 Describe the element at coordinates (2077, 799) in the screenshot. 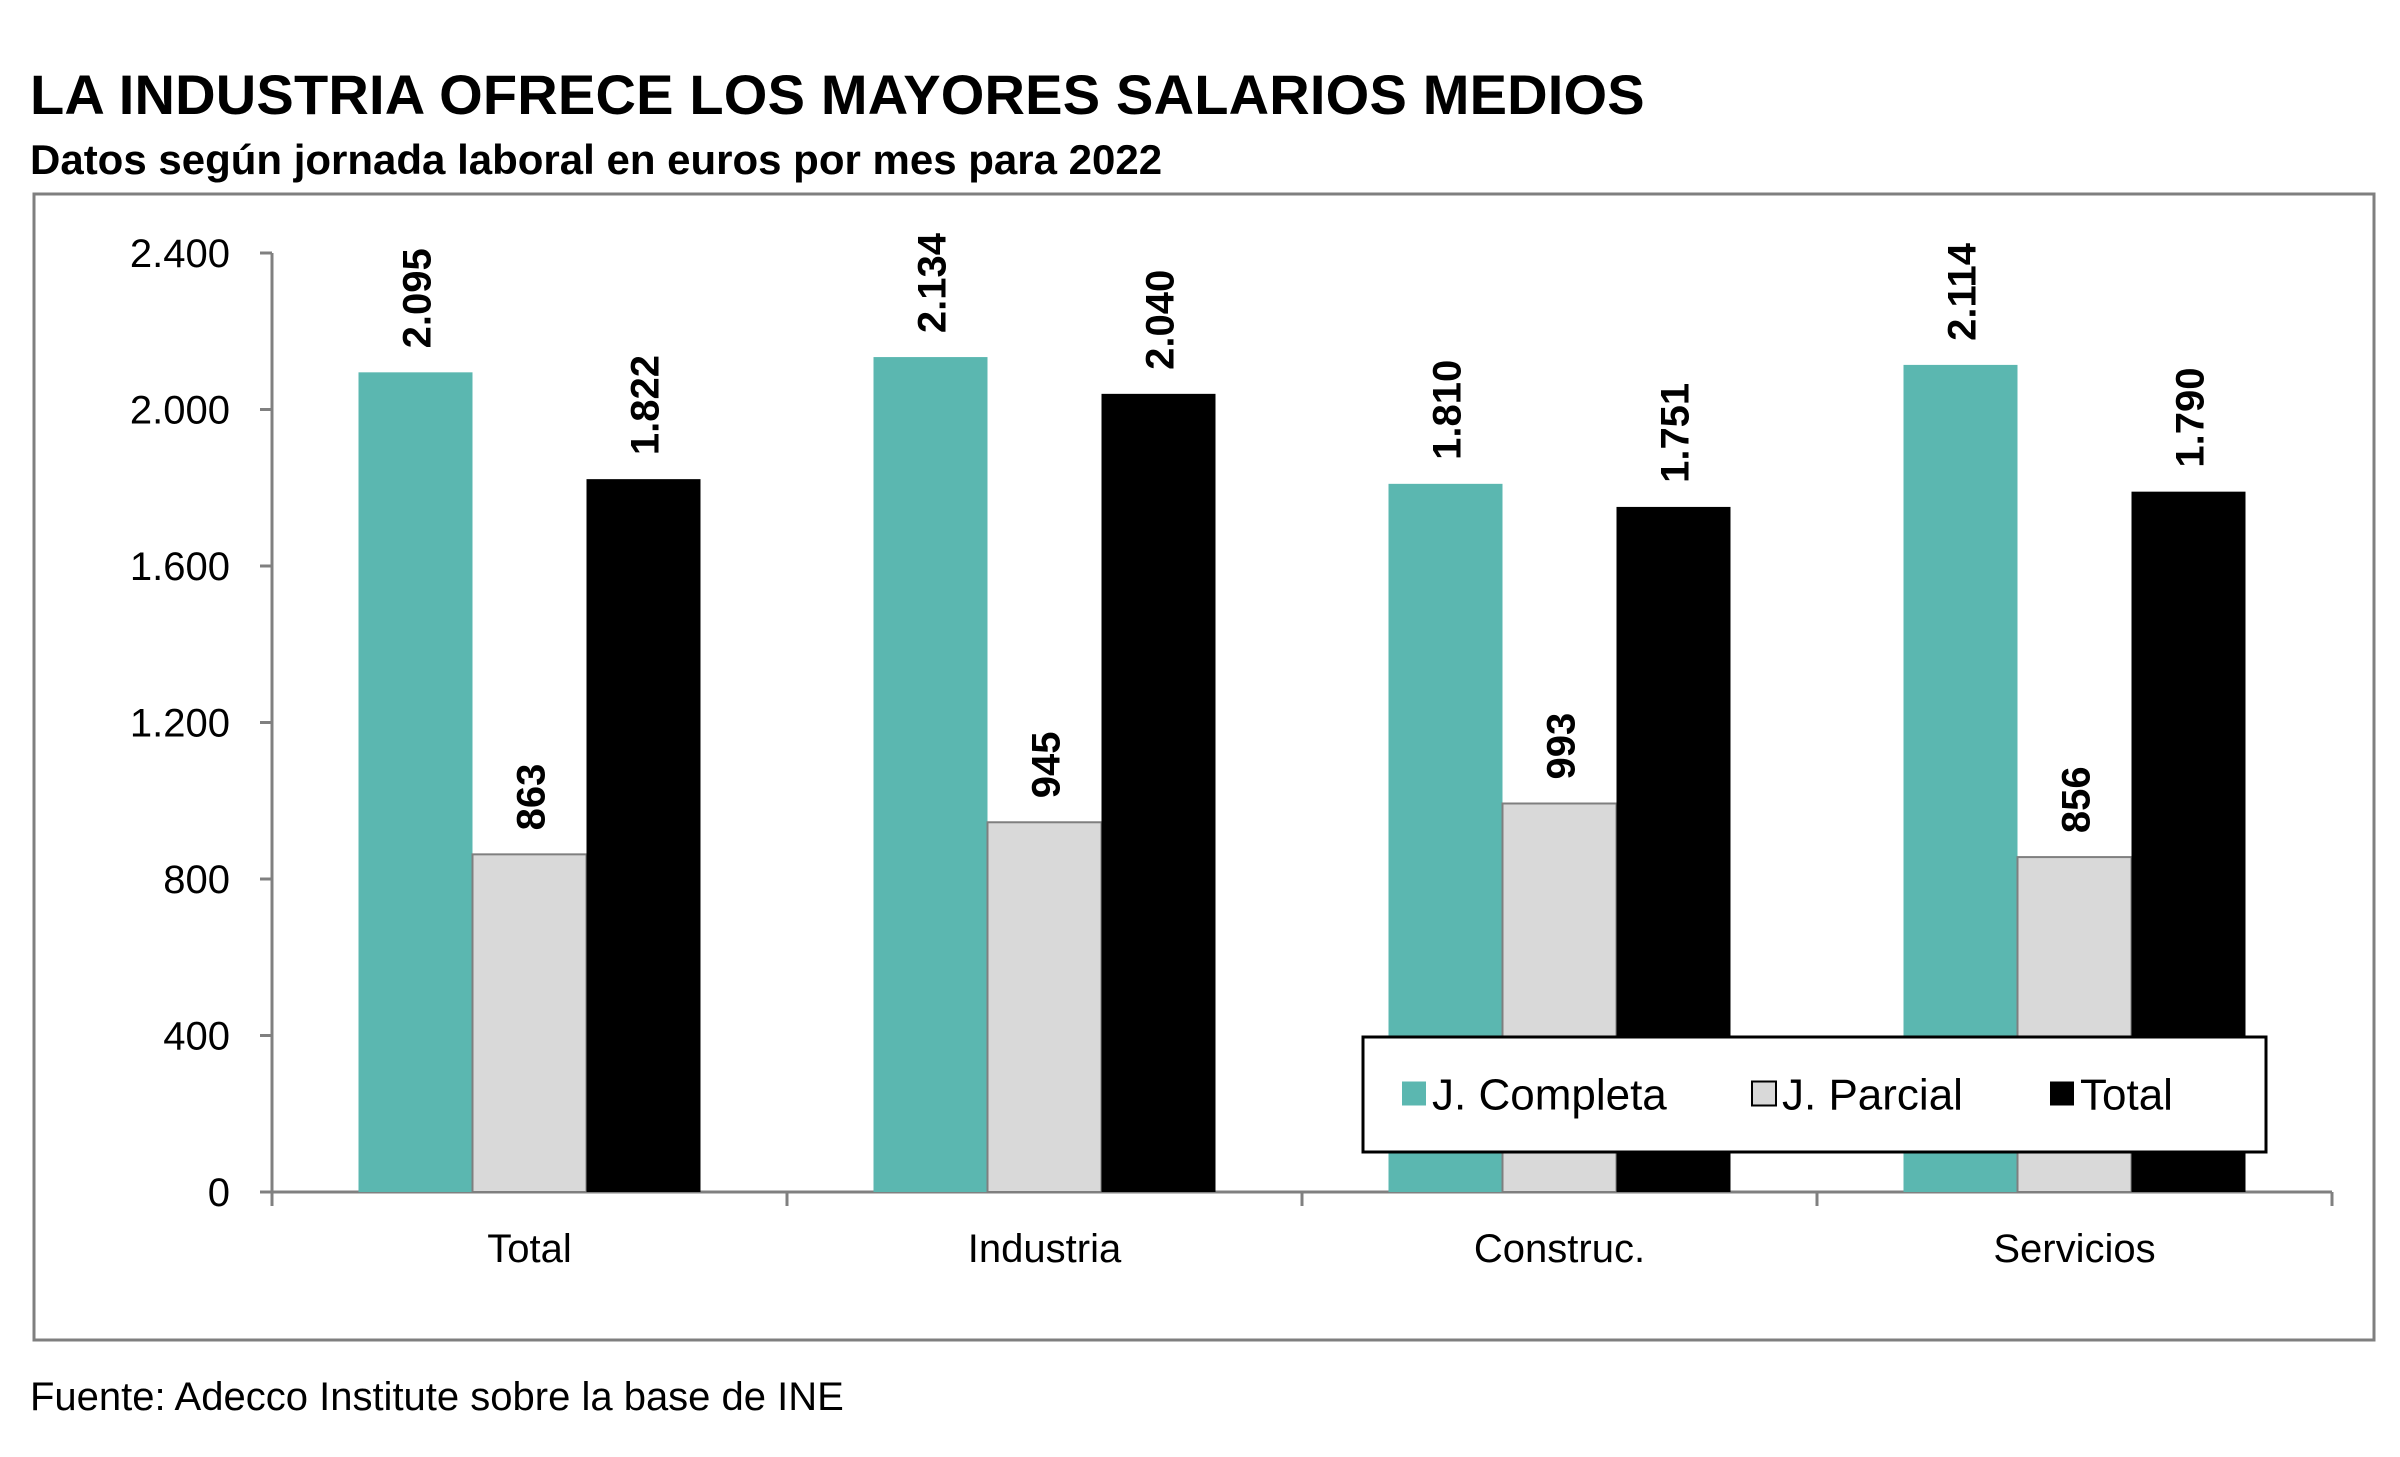

I see `value-label-parcial: 856` at that location.